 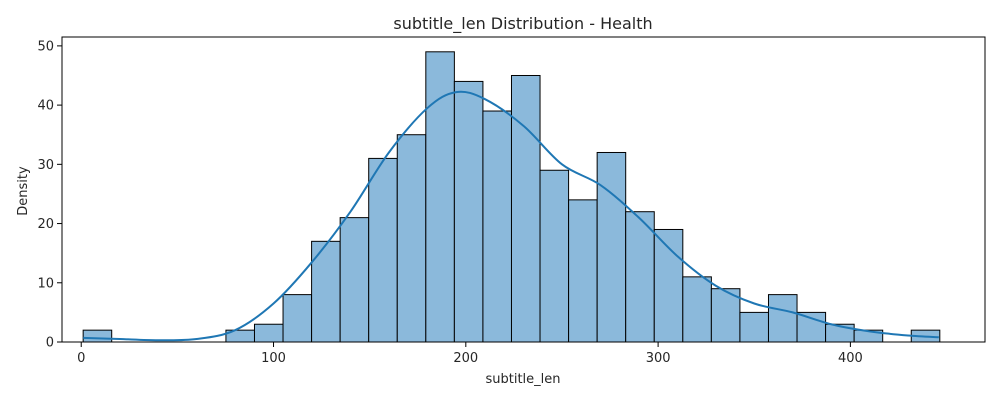 What do you see at coordinates (81, 358) in the screenshot?
I see `x-tick-label: 0` at bounding box center [81, 358].